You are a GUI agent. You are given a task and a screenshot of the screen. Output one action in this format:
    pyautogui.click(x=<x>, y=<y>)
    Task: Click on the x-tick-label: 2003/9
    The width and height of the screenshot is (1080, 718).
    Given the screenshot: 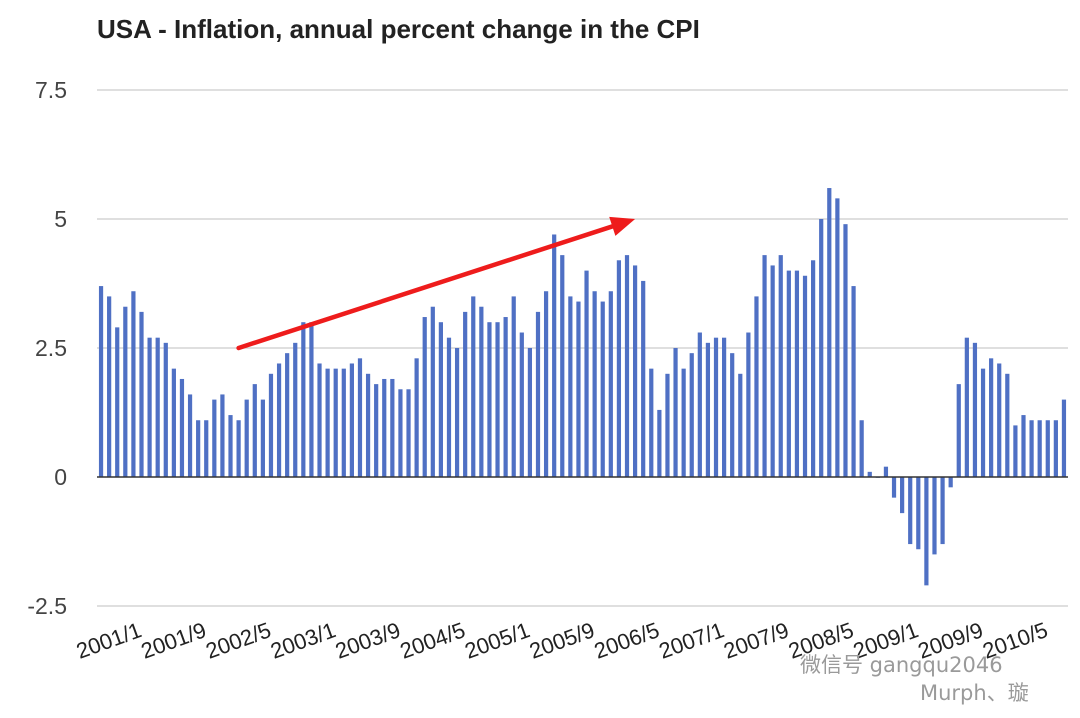 What is the action you would take?
    pyautogui.click(x=368, y=640)
    